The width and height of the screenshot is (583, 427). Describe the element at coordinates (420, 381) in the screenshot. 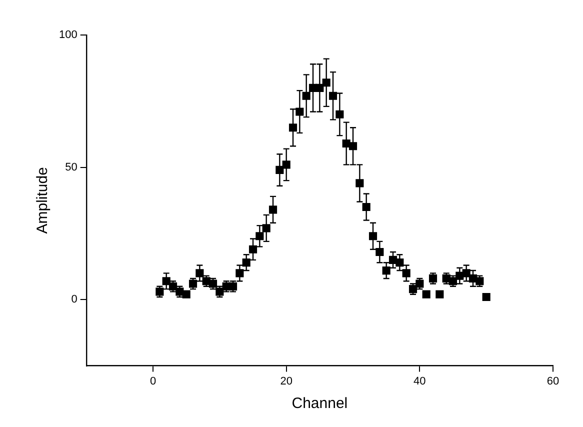

I see `x-tick-label: 40` at that location.